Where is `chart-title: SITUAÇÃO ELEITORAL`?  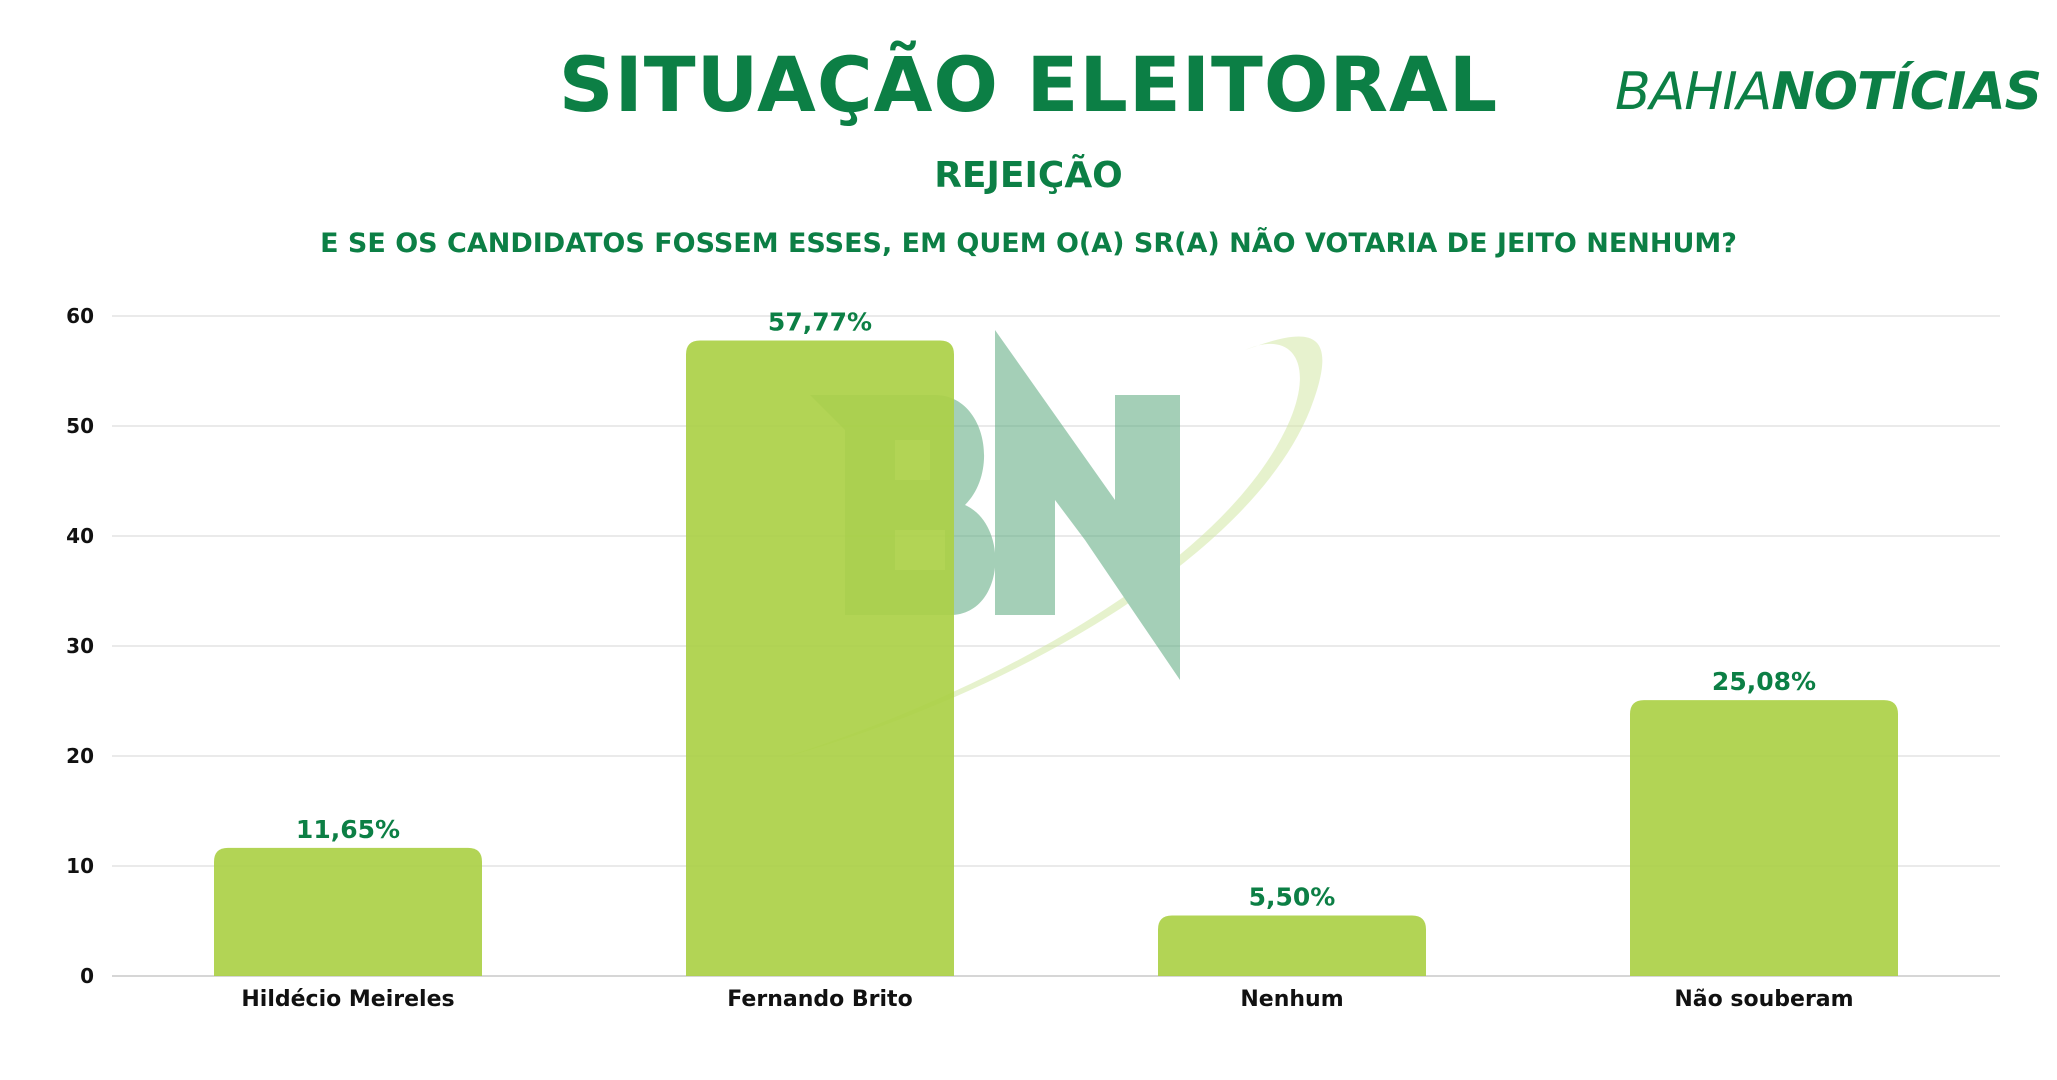 chart-title: SITUAÇÃO ELEITORAL is located at coordinates (1028, 84).